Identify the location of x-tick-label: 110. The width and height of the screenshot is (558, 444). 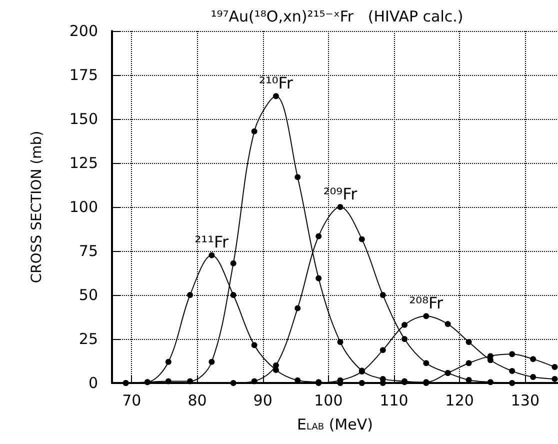
(394, 401).